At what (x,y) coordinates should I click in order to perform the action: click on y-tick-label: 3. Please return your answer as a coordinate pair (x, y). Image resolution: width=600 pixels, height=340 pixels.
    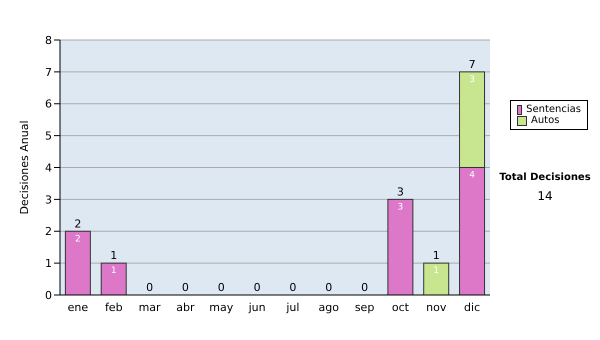
    Looking at the image, I should click on (48, 199).